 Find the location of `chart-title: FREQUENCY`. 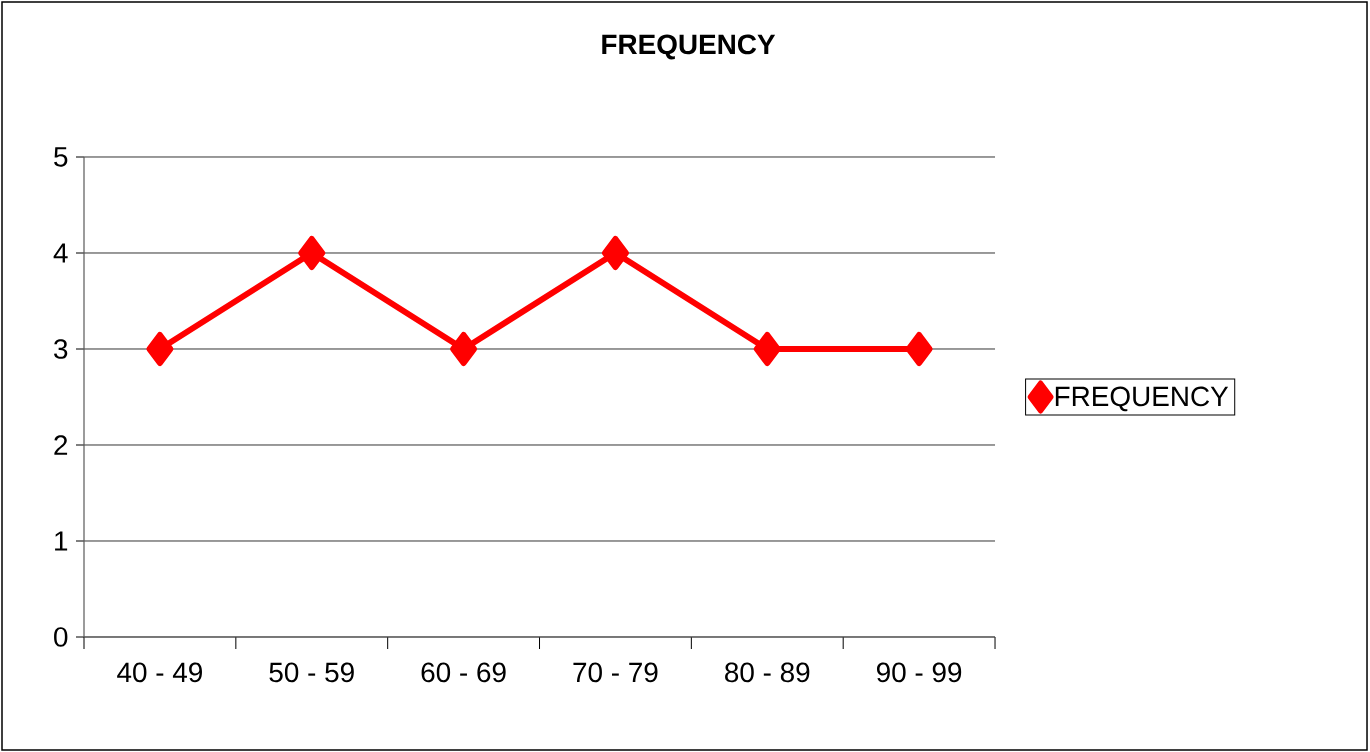

chart-title: FREQUENCY is located at coordinates (689, 47).